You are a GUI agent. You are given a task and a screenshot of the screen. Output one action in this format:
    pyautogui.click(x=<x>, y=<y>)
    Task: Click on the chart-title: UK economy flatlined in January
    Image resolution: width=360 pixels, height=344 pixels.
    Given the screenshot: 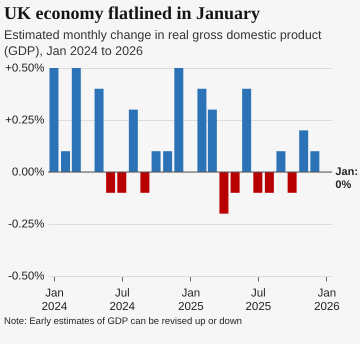 What is the action you would take?
    pyautogui.click(x=133, y=13)
    